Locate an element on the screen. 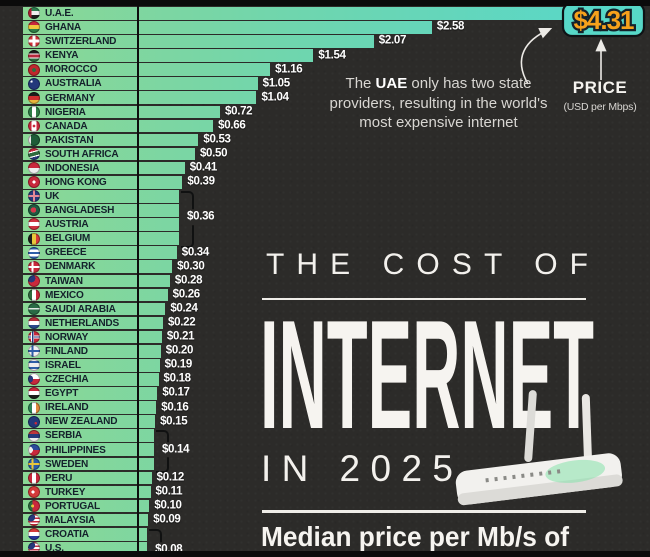 The height and width of the screenshot is (557, 650). bar-row-turkey: TURKEY is located at coordinates (87, 492).